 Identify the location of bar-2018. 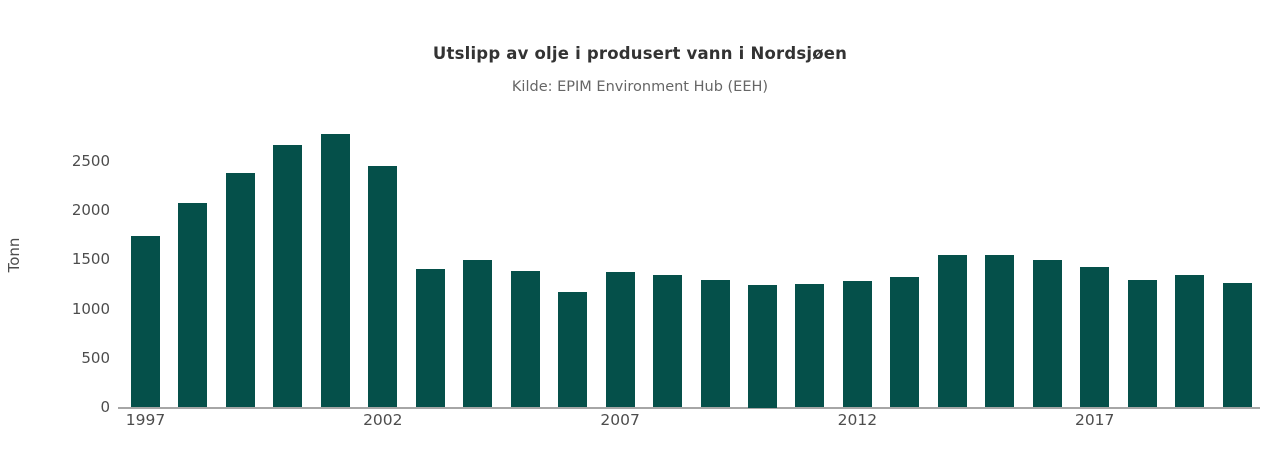
(1142, 343).